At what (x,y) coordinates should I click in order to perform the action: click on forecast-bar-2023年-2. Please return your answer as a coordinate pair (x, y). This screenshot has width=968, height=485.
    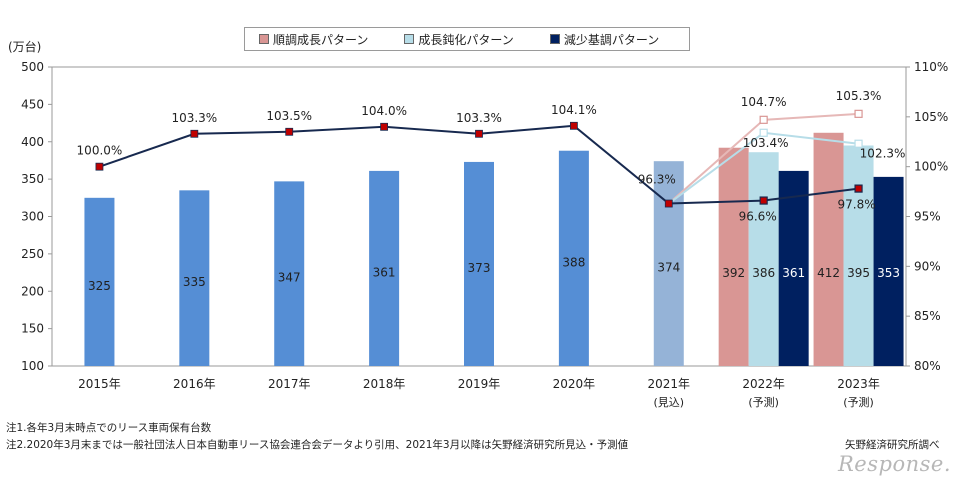
    Looking at the image, I should click on (888, 271).